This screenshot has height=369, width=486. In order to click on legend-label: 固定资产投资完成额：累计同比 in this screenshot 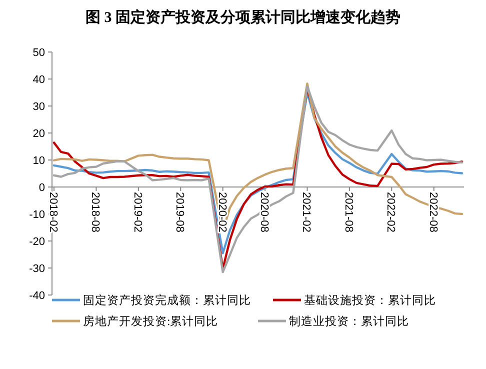, I will do `click(167, 300)`.